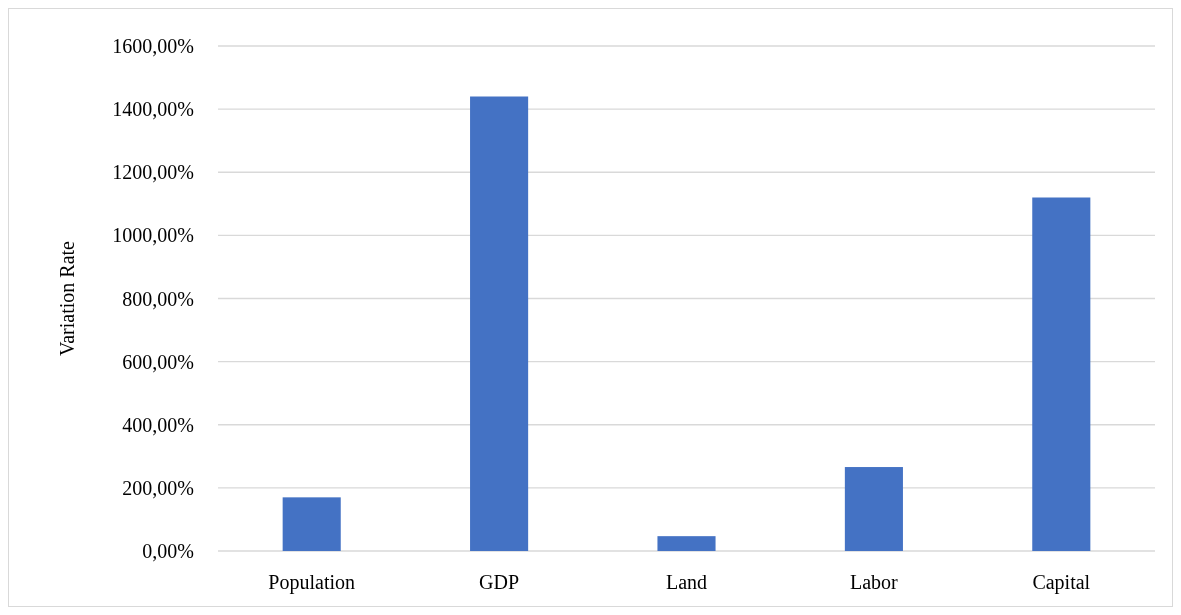 This screenshot has width=1181, height=615. What do you see at coordinates (158, 298) in the screenshot?
I see `y-tick-label: 800,00%` at bounding box center [158, 298].